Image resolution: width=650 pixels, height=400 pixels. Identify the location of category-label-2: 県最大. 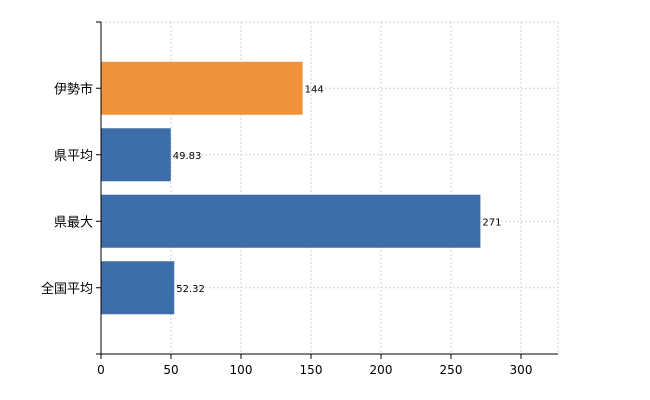
(73, 222).